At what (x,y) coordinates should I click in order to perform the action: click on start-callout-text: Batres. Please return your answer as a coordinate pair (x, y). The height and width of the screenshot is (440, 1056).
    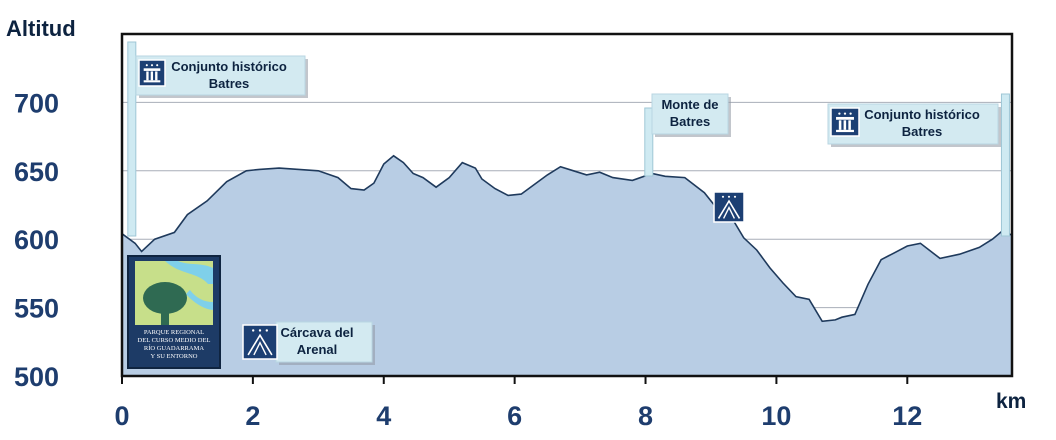
    Looking at the image, I should click on (229, 83).